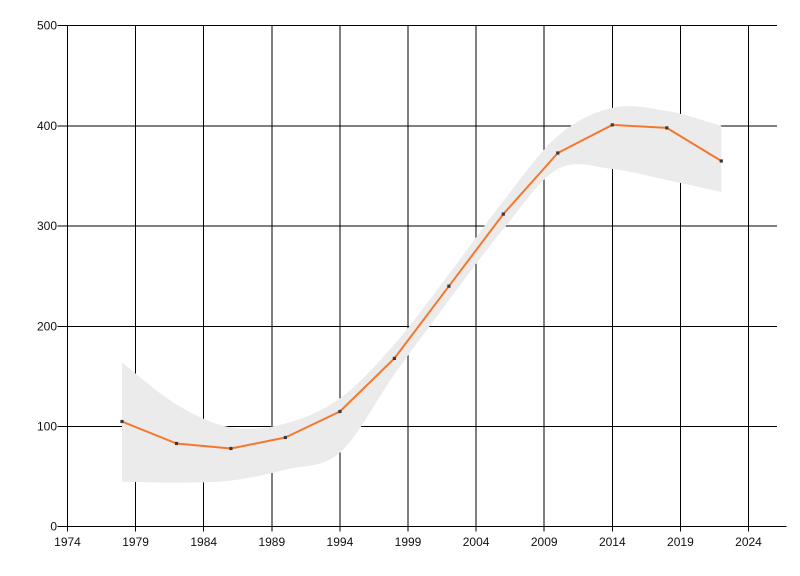 This screenshot has width=800, height=576. What do you see at coordinates (271, 542) in the screenshot?
I see `x-tick-label: 1989` at bounding box center [271, 542].